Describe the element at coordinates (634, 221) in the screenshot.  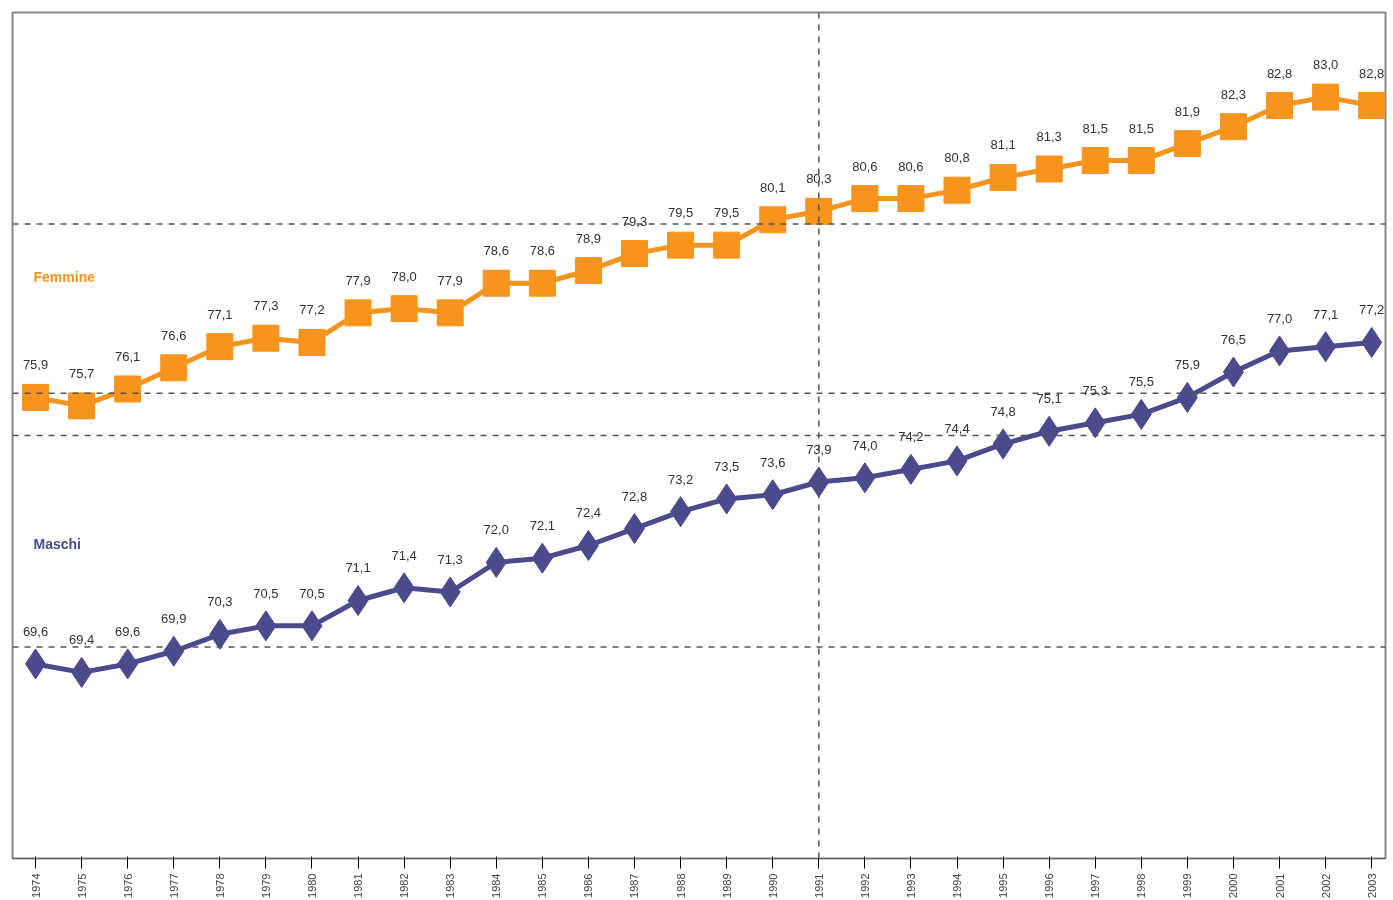
I see `data-label: 79,3` at that location.